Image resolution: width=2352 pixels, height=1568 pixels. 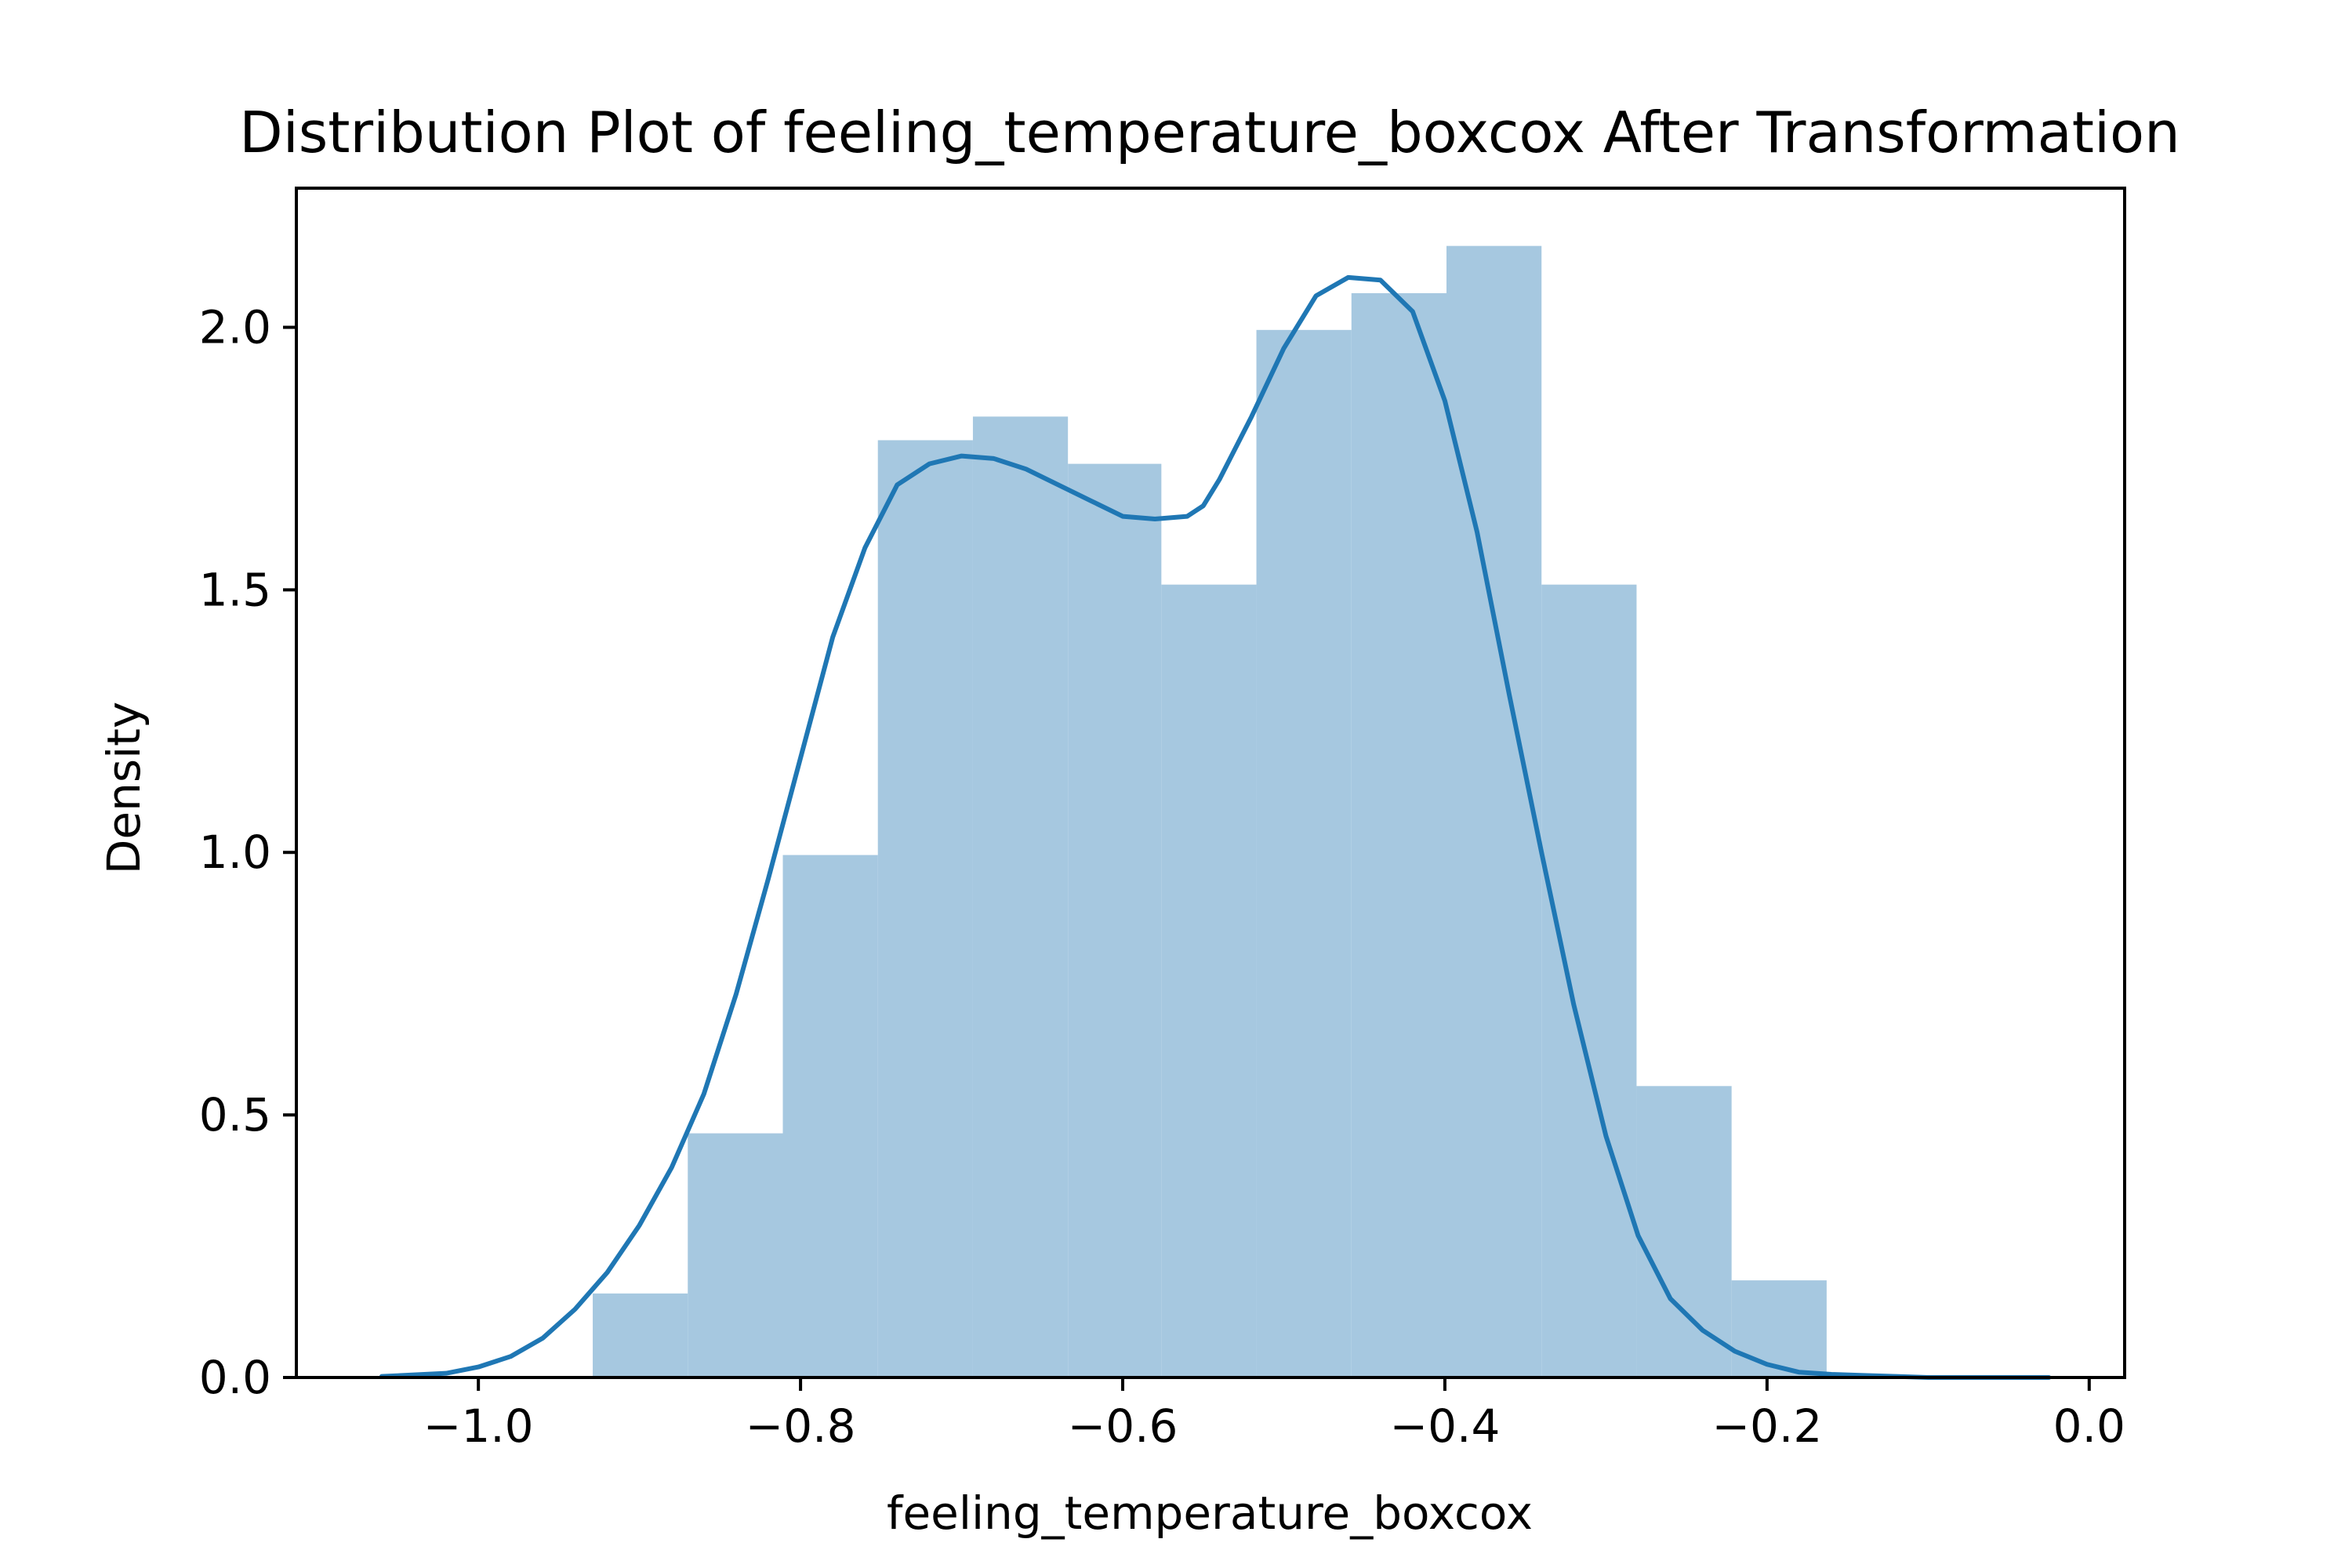 What do you see at coordinates (235, 327) in the screenshot?
I see `y-tick-label-5: 2.0` at bounding box center [235, 327].